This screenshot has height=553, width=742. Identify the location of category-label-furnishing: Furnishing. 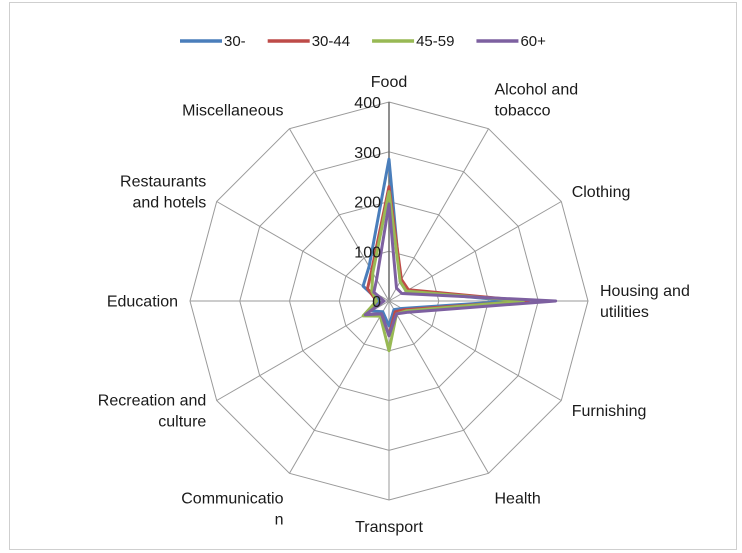
(609, 411).